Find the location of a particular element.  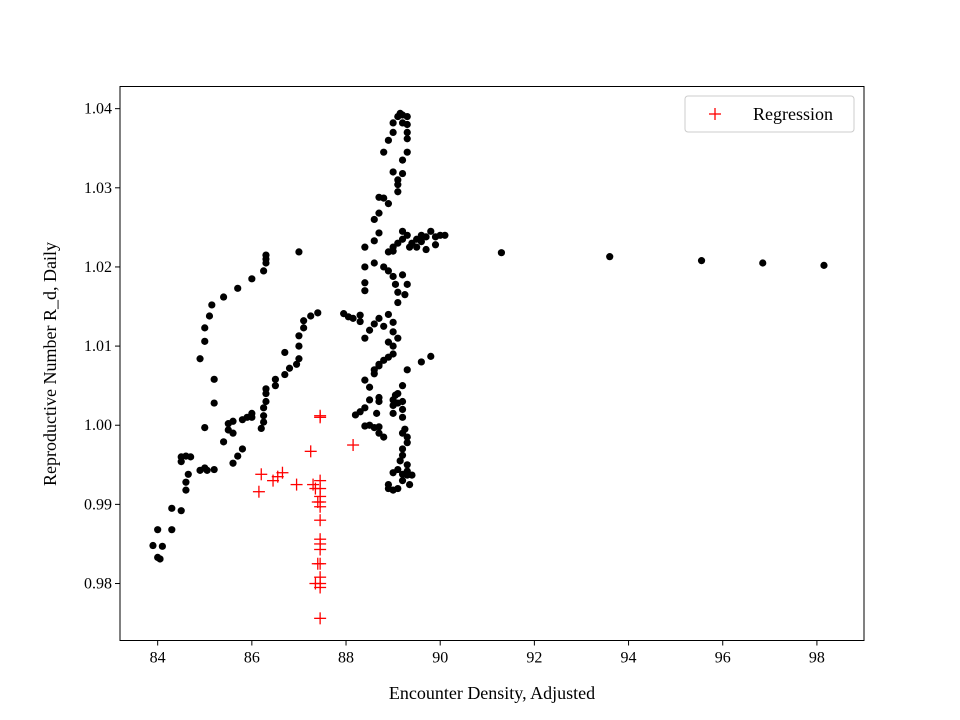

x-tick-label: 96 is located at coordinates (723, 658).